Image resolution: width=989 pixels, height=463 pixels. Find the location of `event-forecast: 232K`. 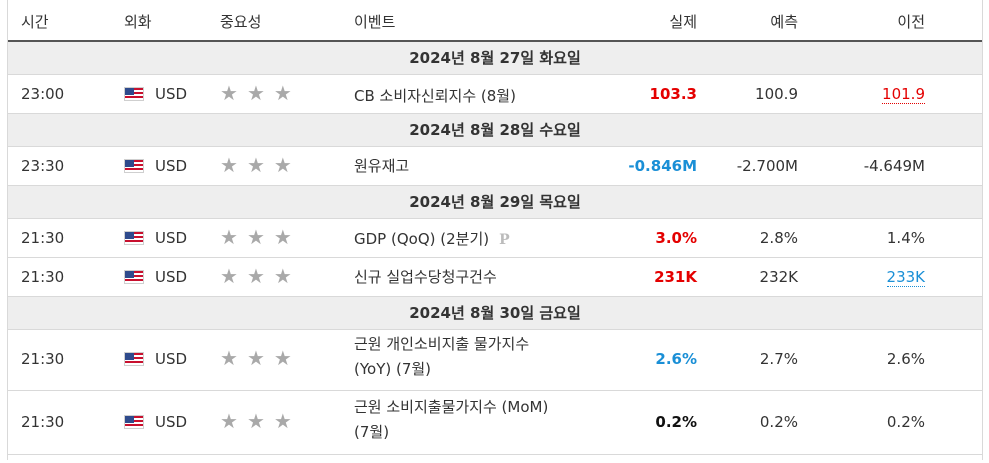

event-forecast: 232K is located at coordinates (778, 277).